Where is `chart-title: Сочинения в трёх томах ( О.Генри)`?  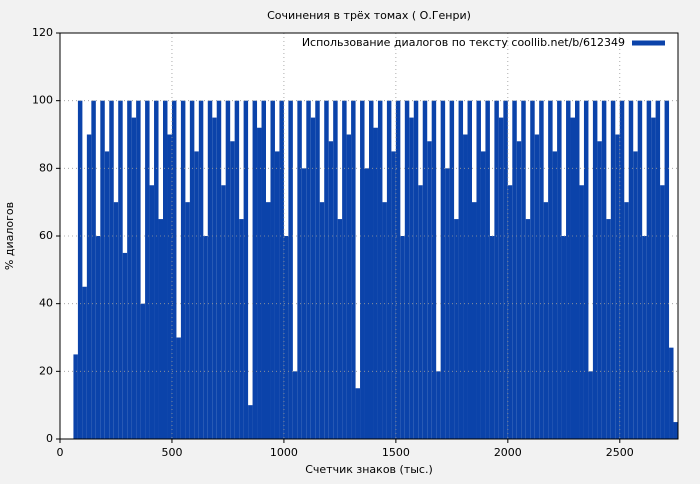 chart-title: Сочинения в трёх томах ( О.Генри) is located at coordinates (369, 15).